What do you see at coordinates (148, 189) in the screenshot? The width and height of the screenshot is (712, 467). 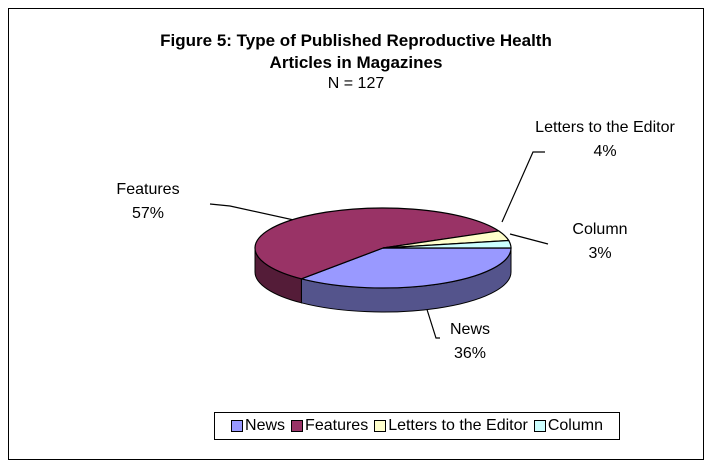 I see `label-category: Features` at bounding box center [148, 189].